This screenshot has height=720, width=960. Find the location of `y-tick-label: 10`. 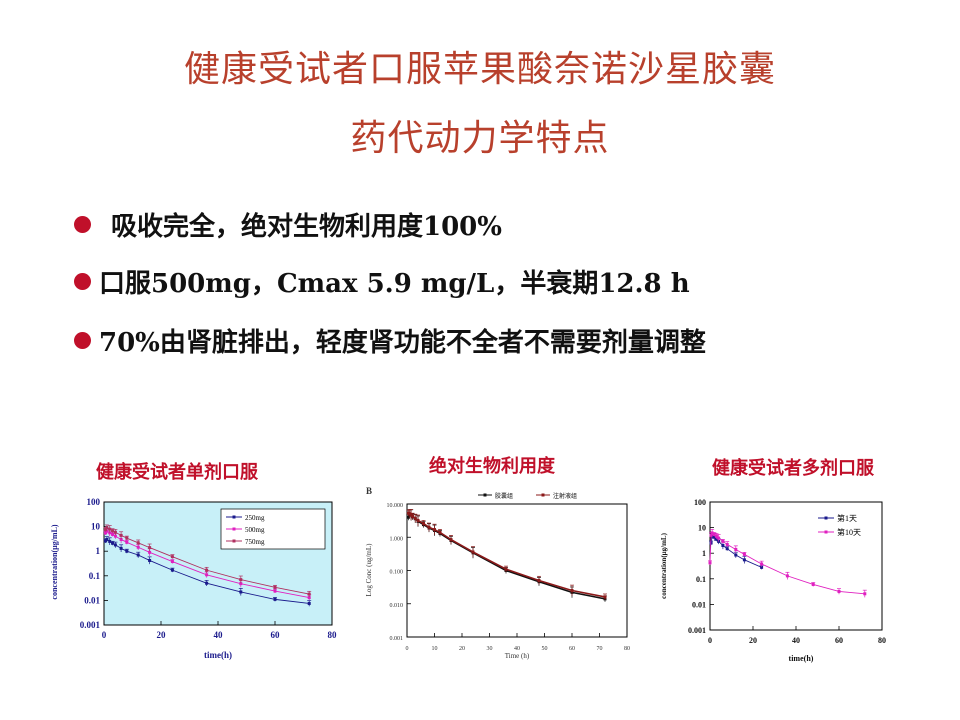

y-tick-label: 10 is located at coordinates (96, 527).